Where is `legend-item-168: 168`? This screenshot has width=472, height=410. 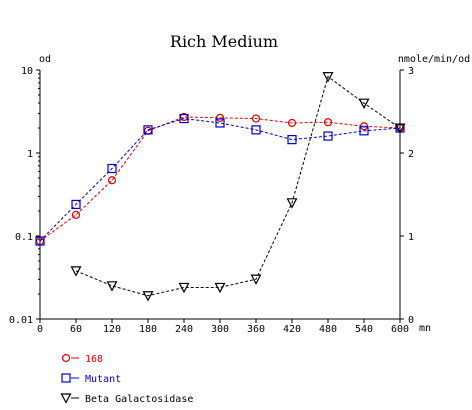
legend-item-168: 168 is located at coordinates (82, 359).